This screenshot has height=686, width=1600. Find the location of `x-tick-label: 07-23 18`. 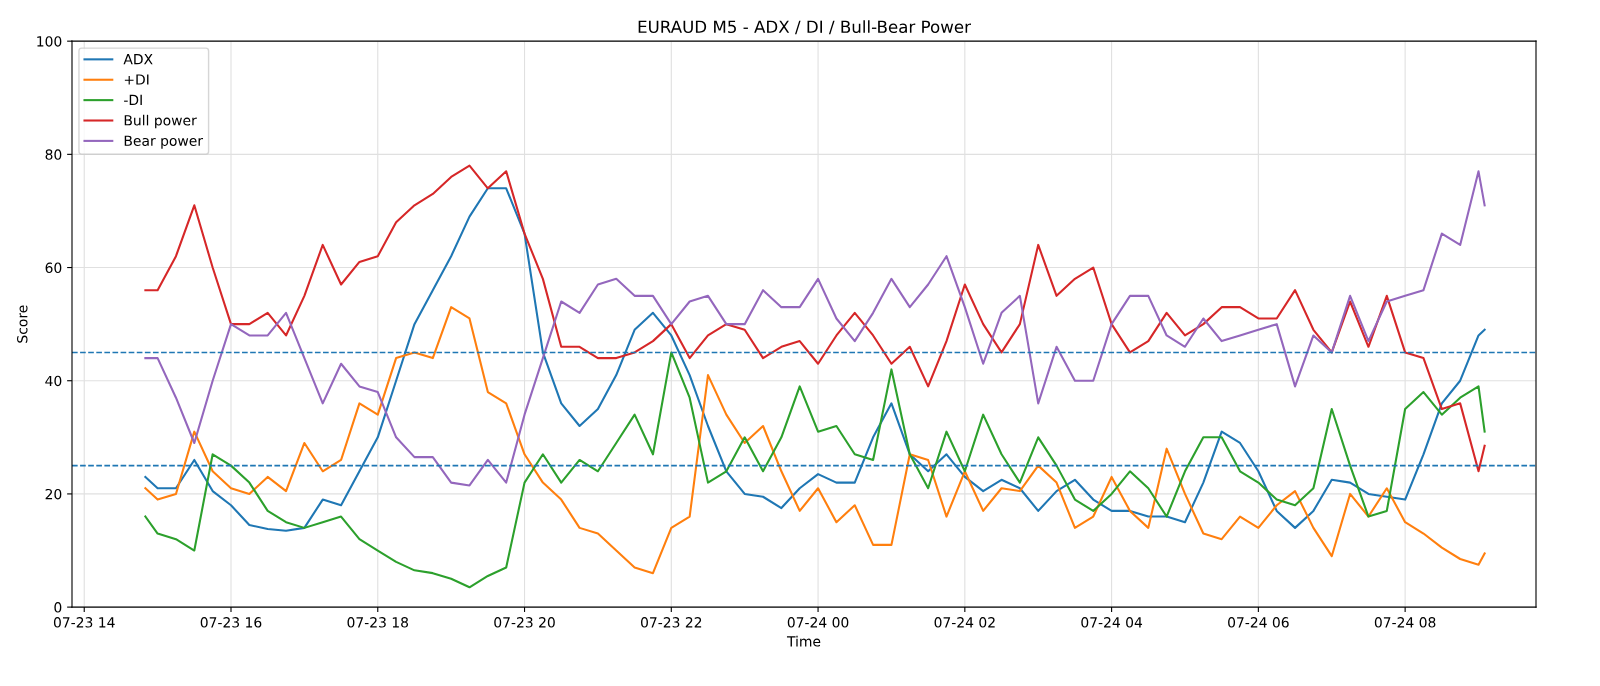

x-tick-label: 07-23 18 is located at coordinates (378, 622).